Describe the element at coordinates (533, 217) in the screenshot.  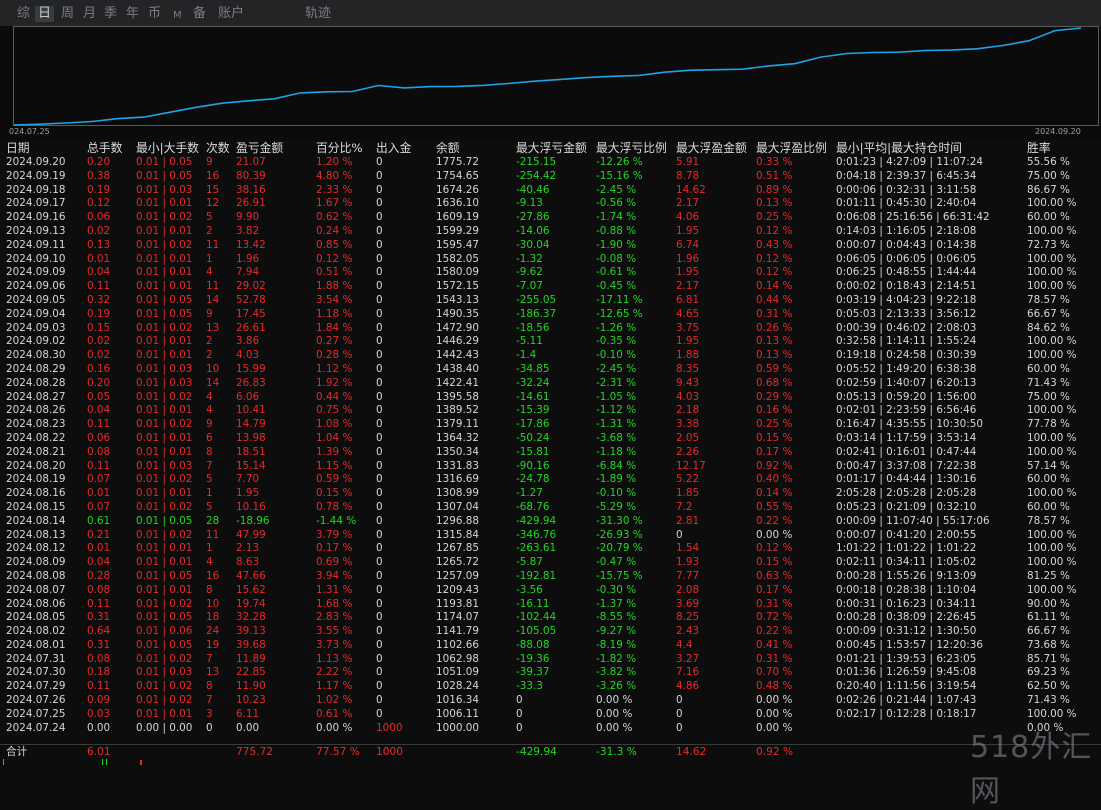
I see `cell: -27.86` at that location.